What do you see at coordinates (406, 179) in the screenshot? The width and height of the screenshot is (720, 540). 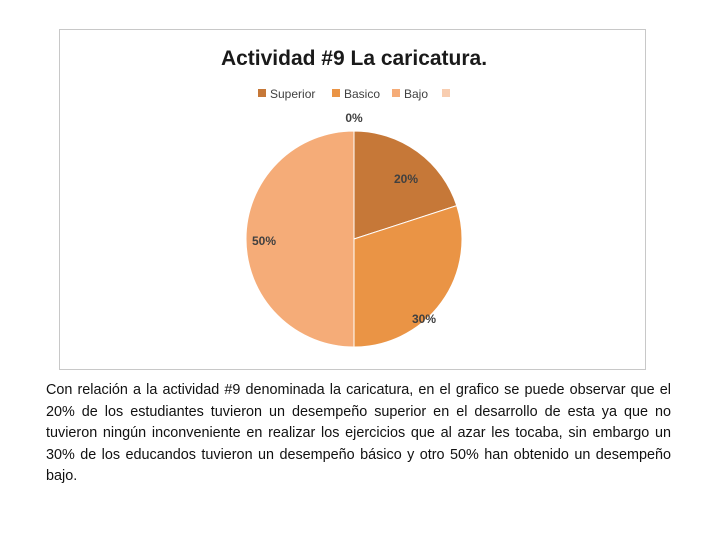 I see `data-label-superior: 20%` at bounding box center [406, 179].